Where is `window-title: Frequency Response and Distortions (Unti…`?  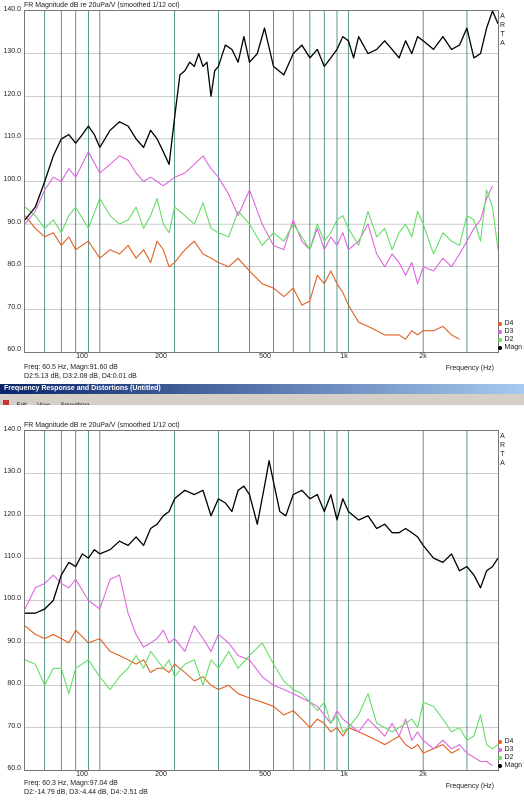
window-title: Frequency Response and Distortions (Unti… is located at coordinates (82, 388).